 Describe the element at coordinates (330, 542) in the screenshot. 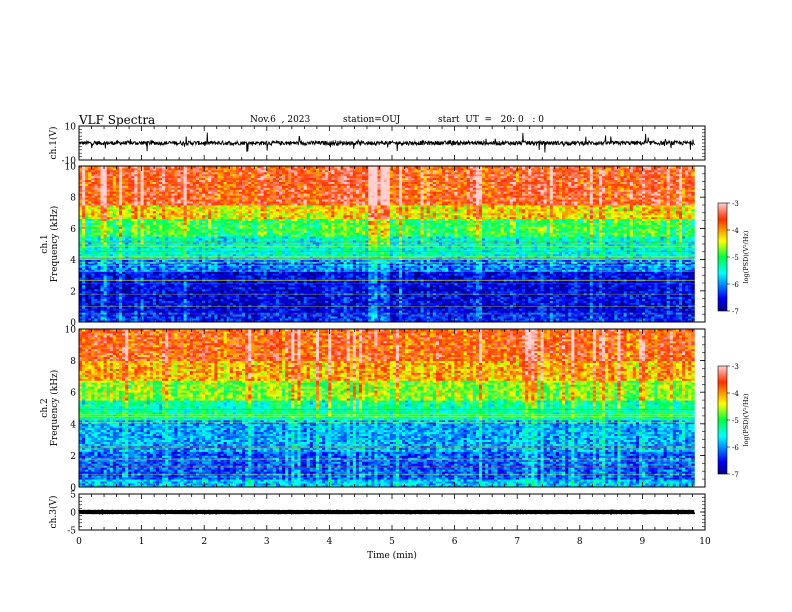

I see `x-tick-label: 4` at that location.